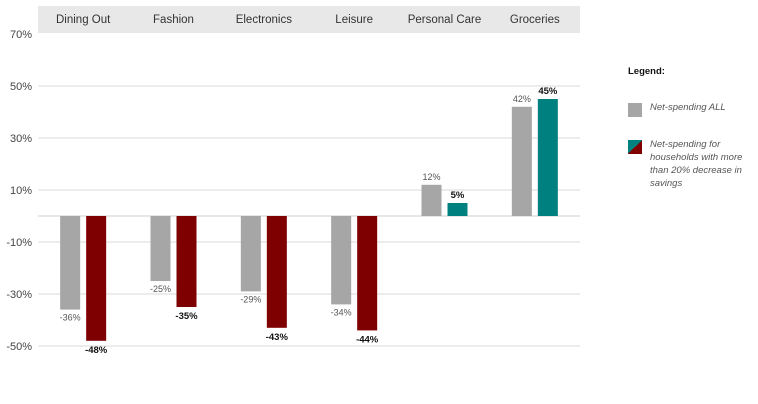 This screenshot has width=758, height=404. What do you see at coordinates (688, 107) in the screenshot?
I see `legend-label-all: Net-spending ALL` at bounding box center [688, 107].